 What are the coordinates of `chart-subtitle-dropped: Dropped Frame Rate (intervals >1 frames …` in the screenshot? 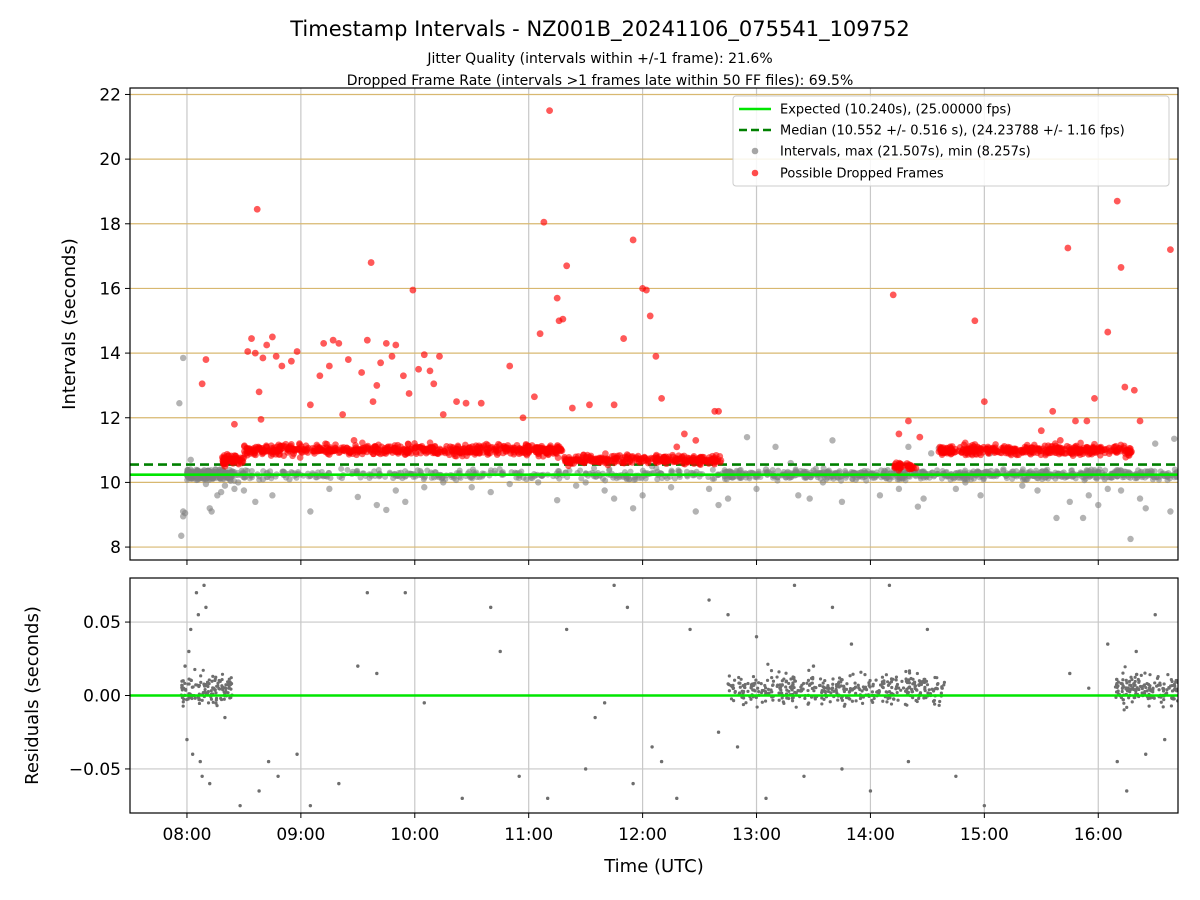 It's located at (600, 81).